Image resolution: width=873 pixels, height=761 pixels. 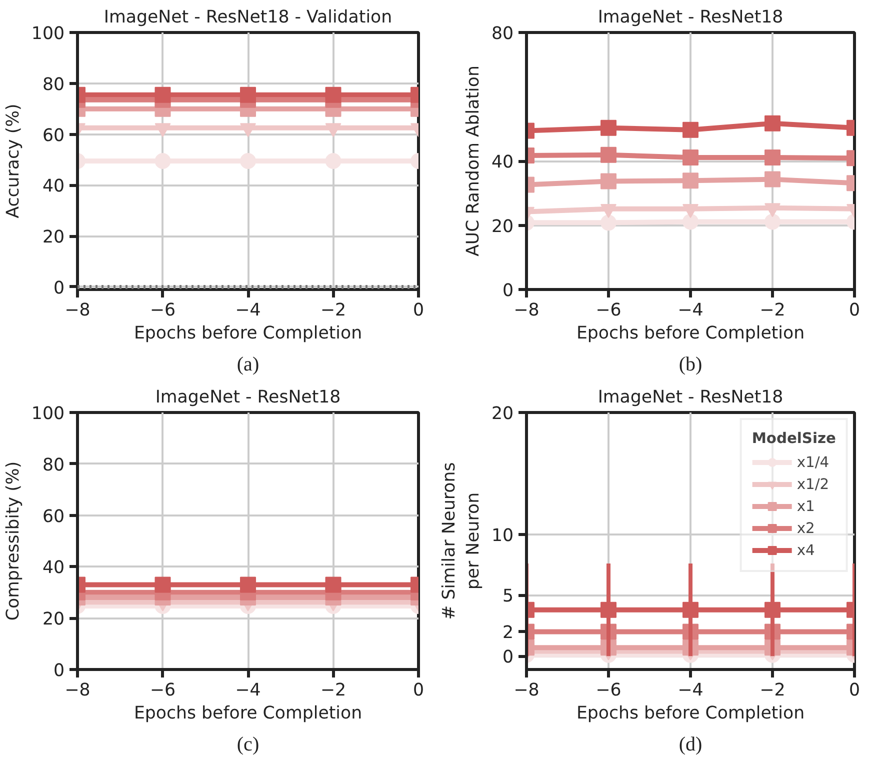 What do you see at coordinates (461, 541) in the screenshot?
I see `y-axis-title: # Similar Neurons per Neuron` at bounding box center [461, 541].